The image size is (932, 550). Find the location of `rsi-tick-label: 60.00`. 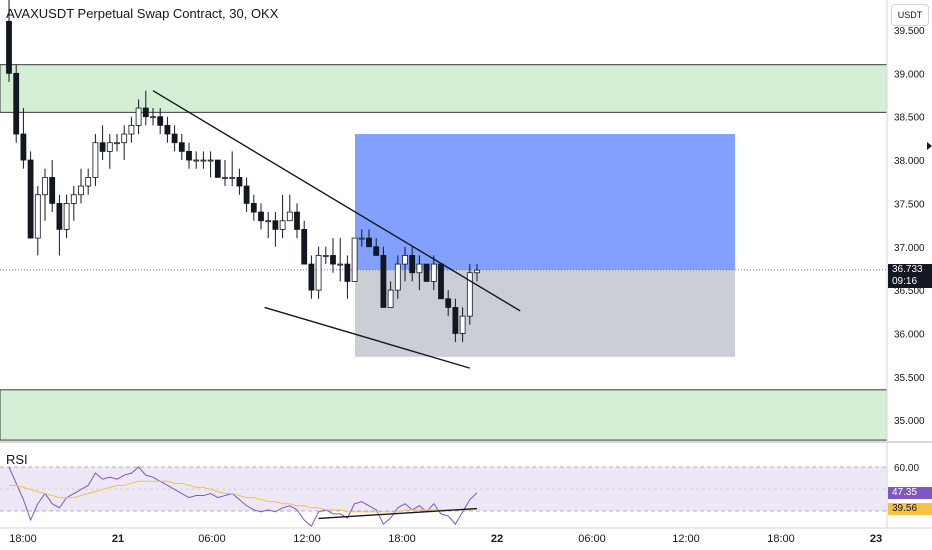

rsi-tick-label: 60.00 is located at coordinates (906, 468).